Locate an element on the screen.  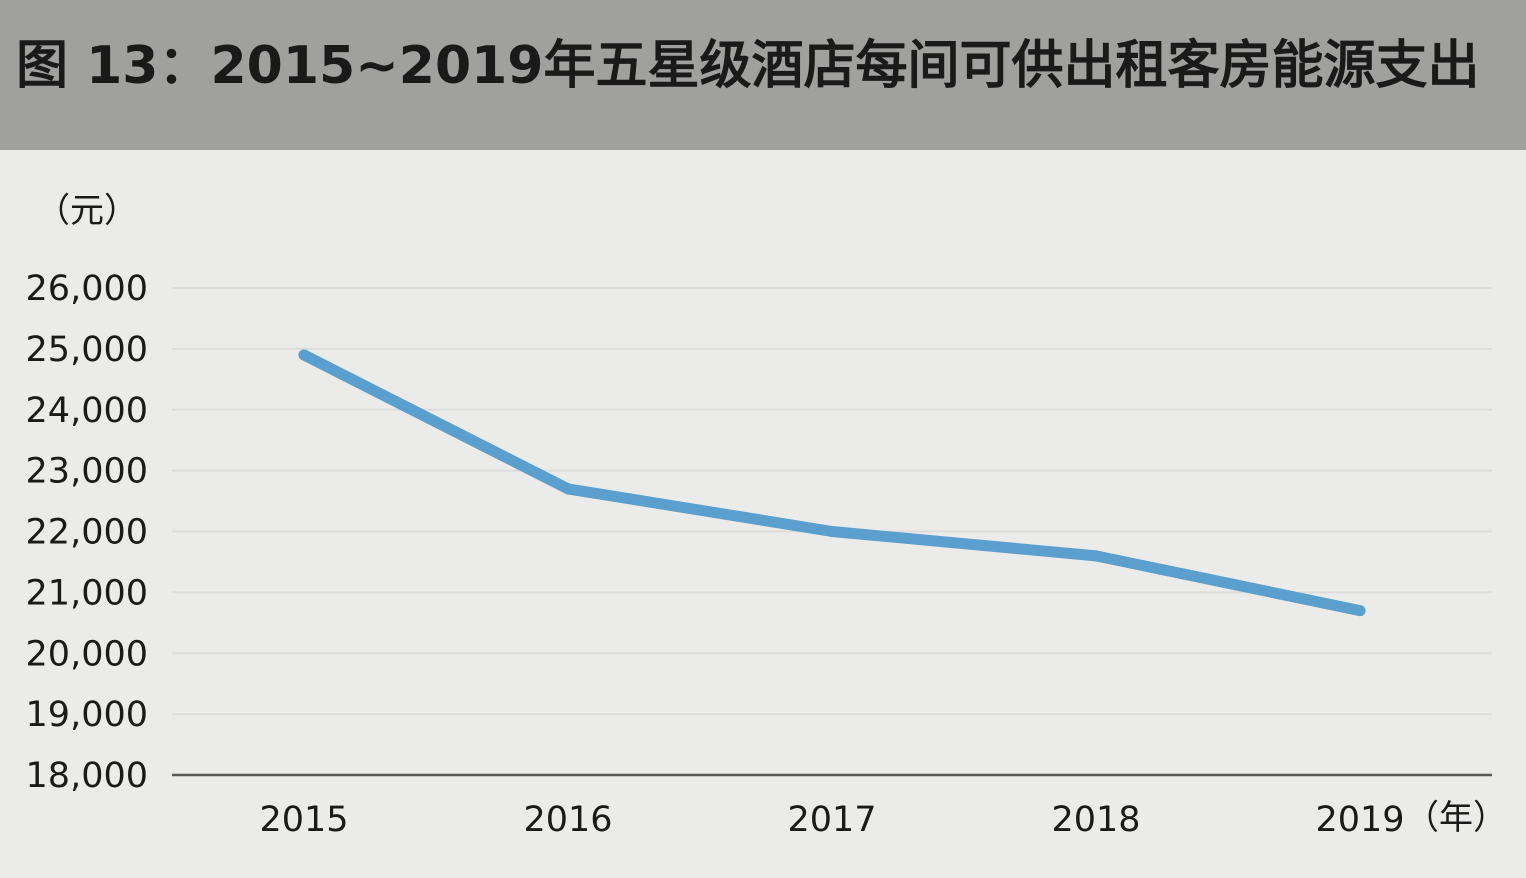
x-axis-ticks: 2015 2016 2017 2018 2019 （年） is located at coordinates (883, 819).